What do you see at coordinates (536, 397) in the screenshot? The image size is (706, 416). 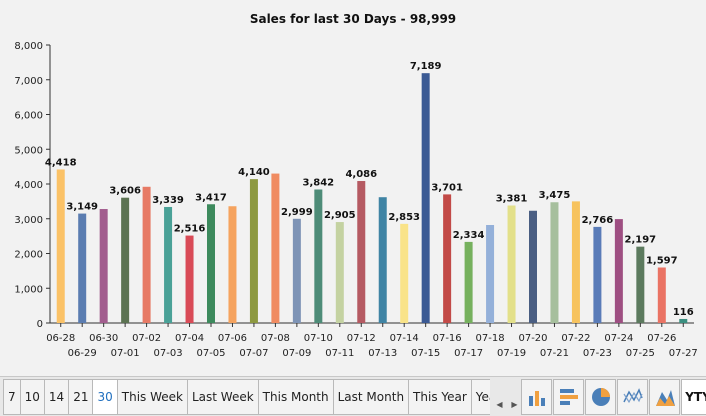 I see `bar-chart-button` at bounding box center [536, 397].